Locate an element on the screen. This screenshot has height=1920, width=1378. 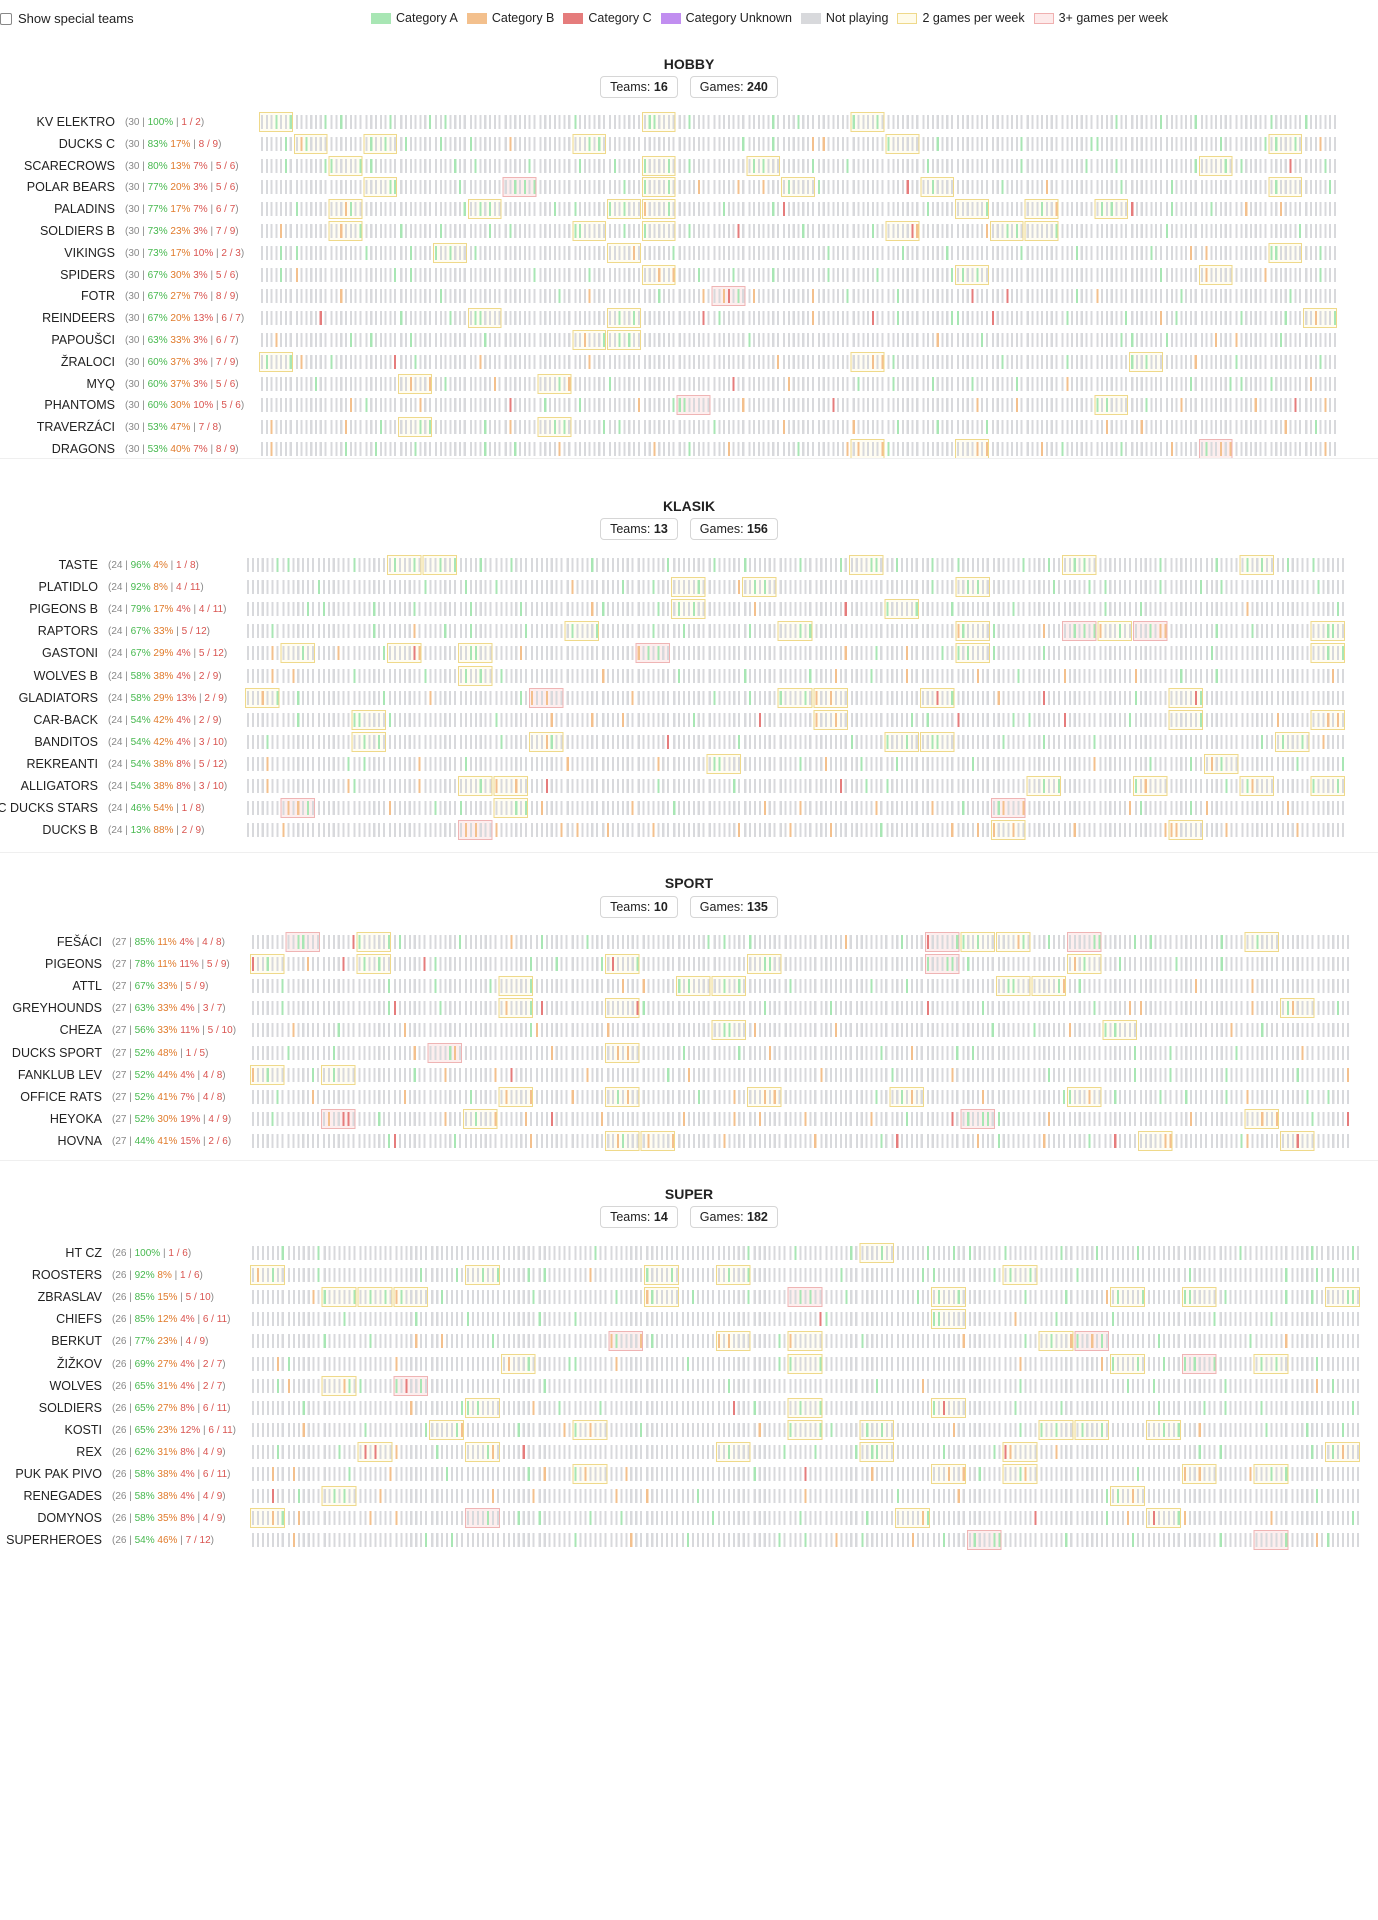
team-name: GASTONI is located at coordinates (69, 653).